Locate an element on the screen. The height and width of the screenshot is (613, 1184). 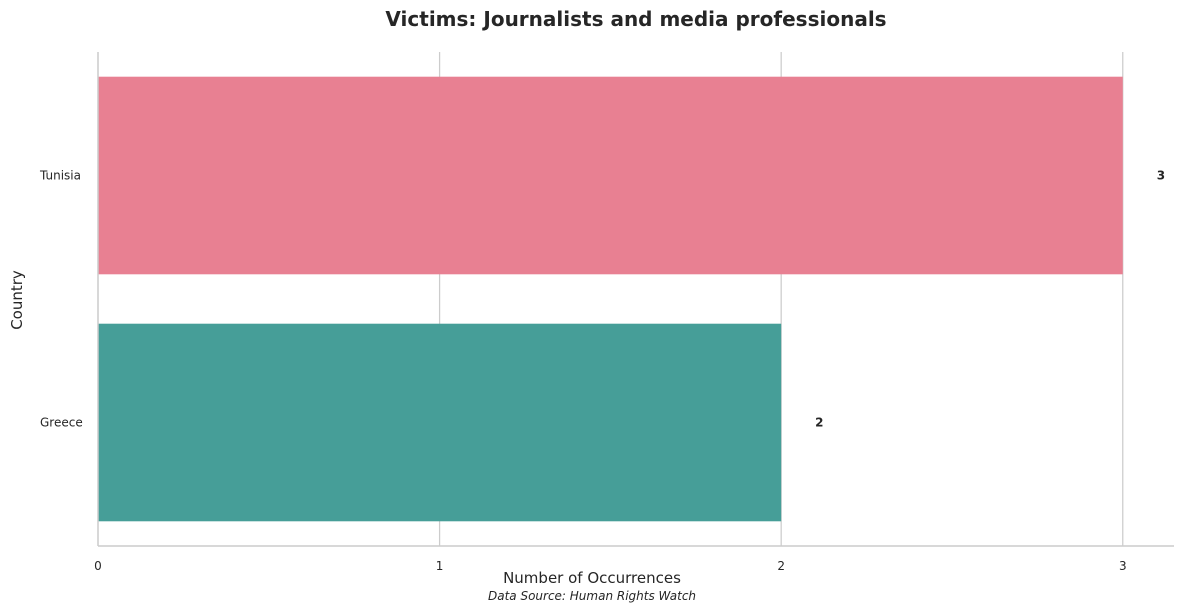
x-axis-label: Number of Occurrences is located at coordinates (592, 578).